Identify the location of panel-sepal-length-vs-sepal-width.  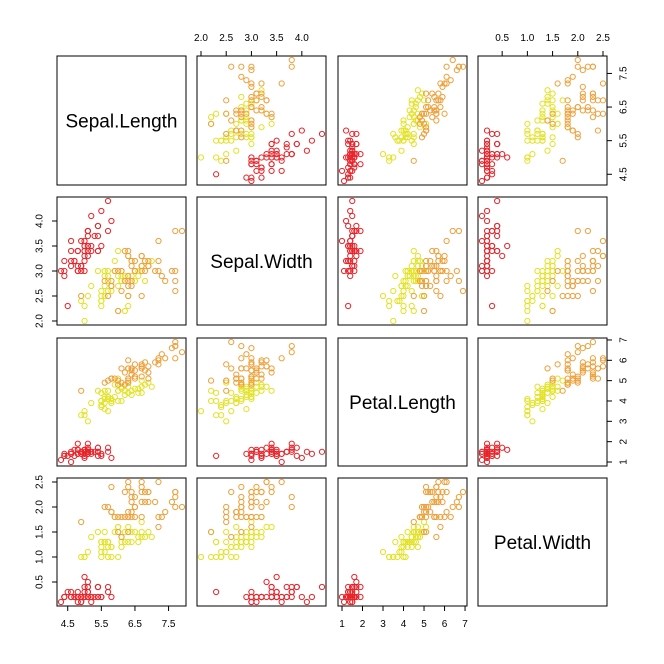
(261, 120).